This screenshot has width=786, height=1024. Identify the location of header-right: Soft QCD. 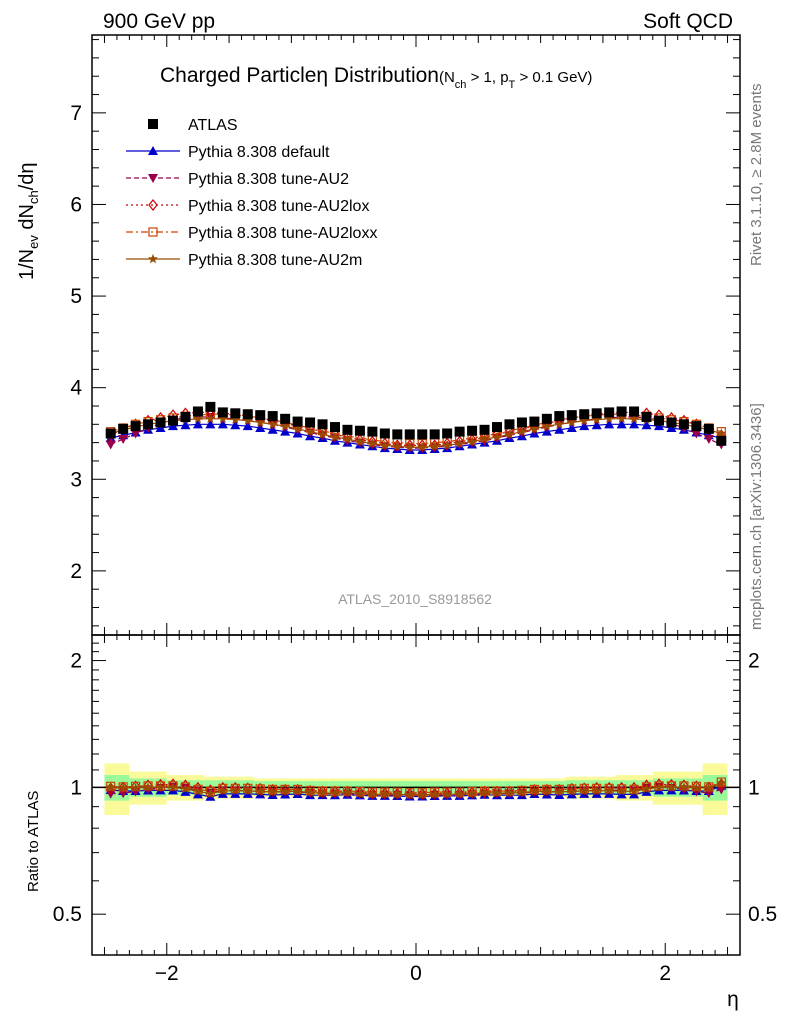
(688, 21).